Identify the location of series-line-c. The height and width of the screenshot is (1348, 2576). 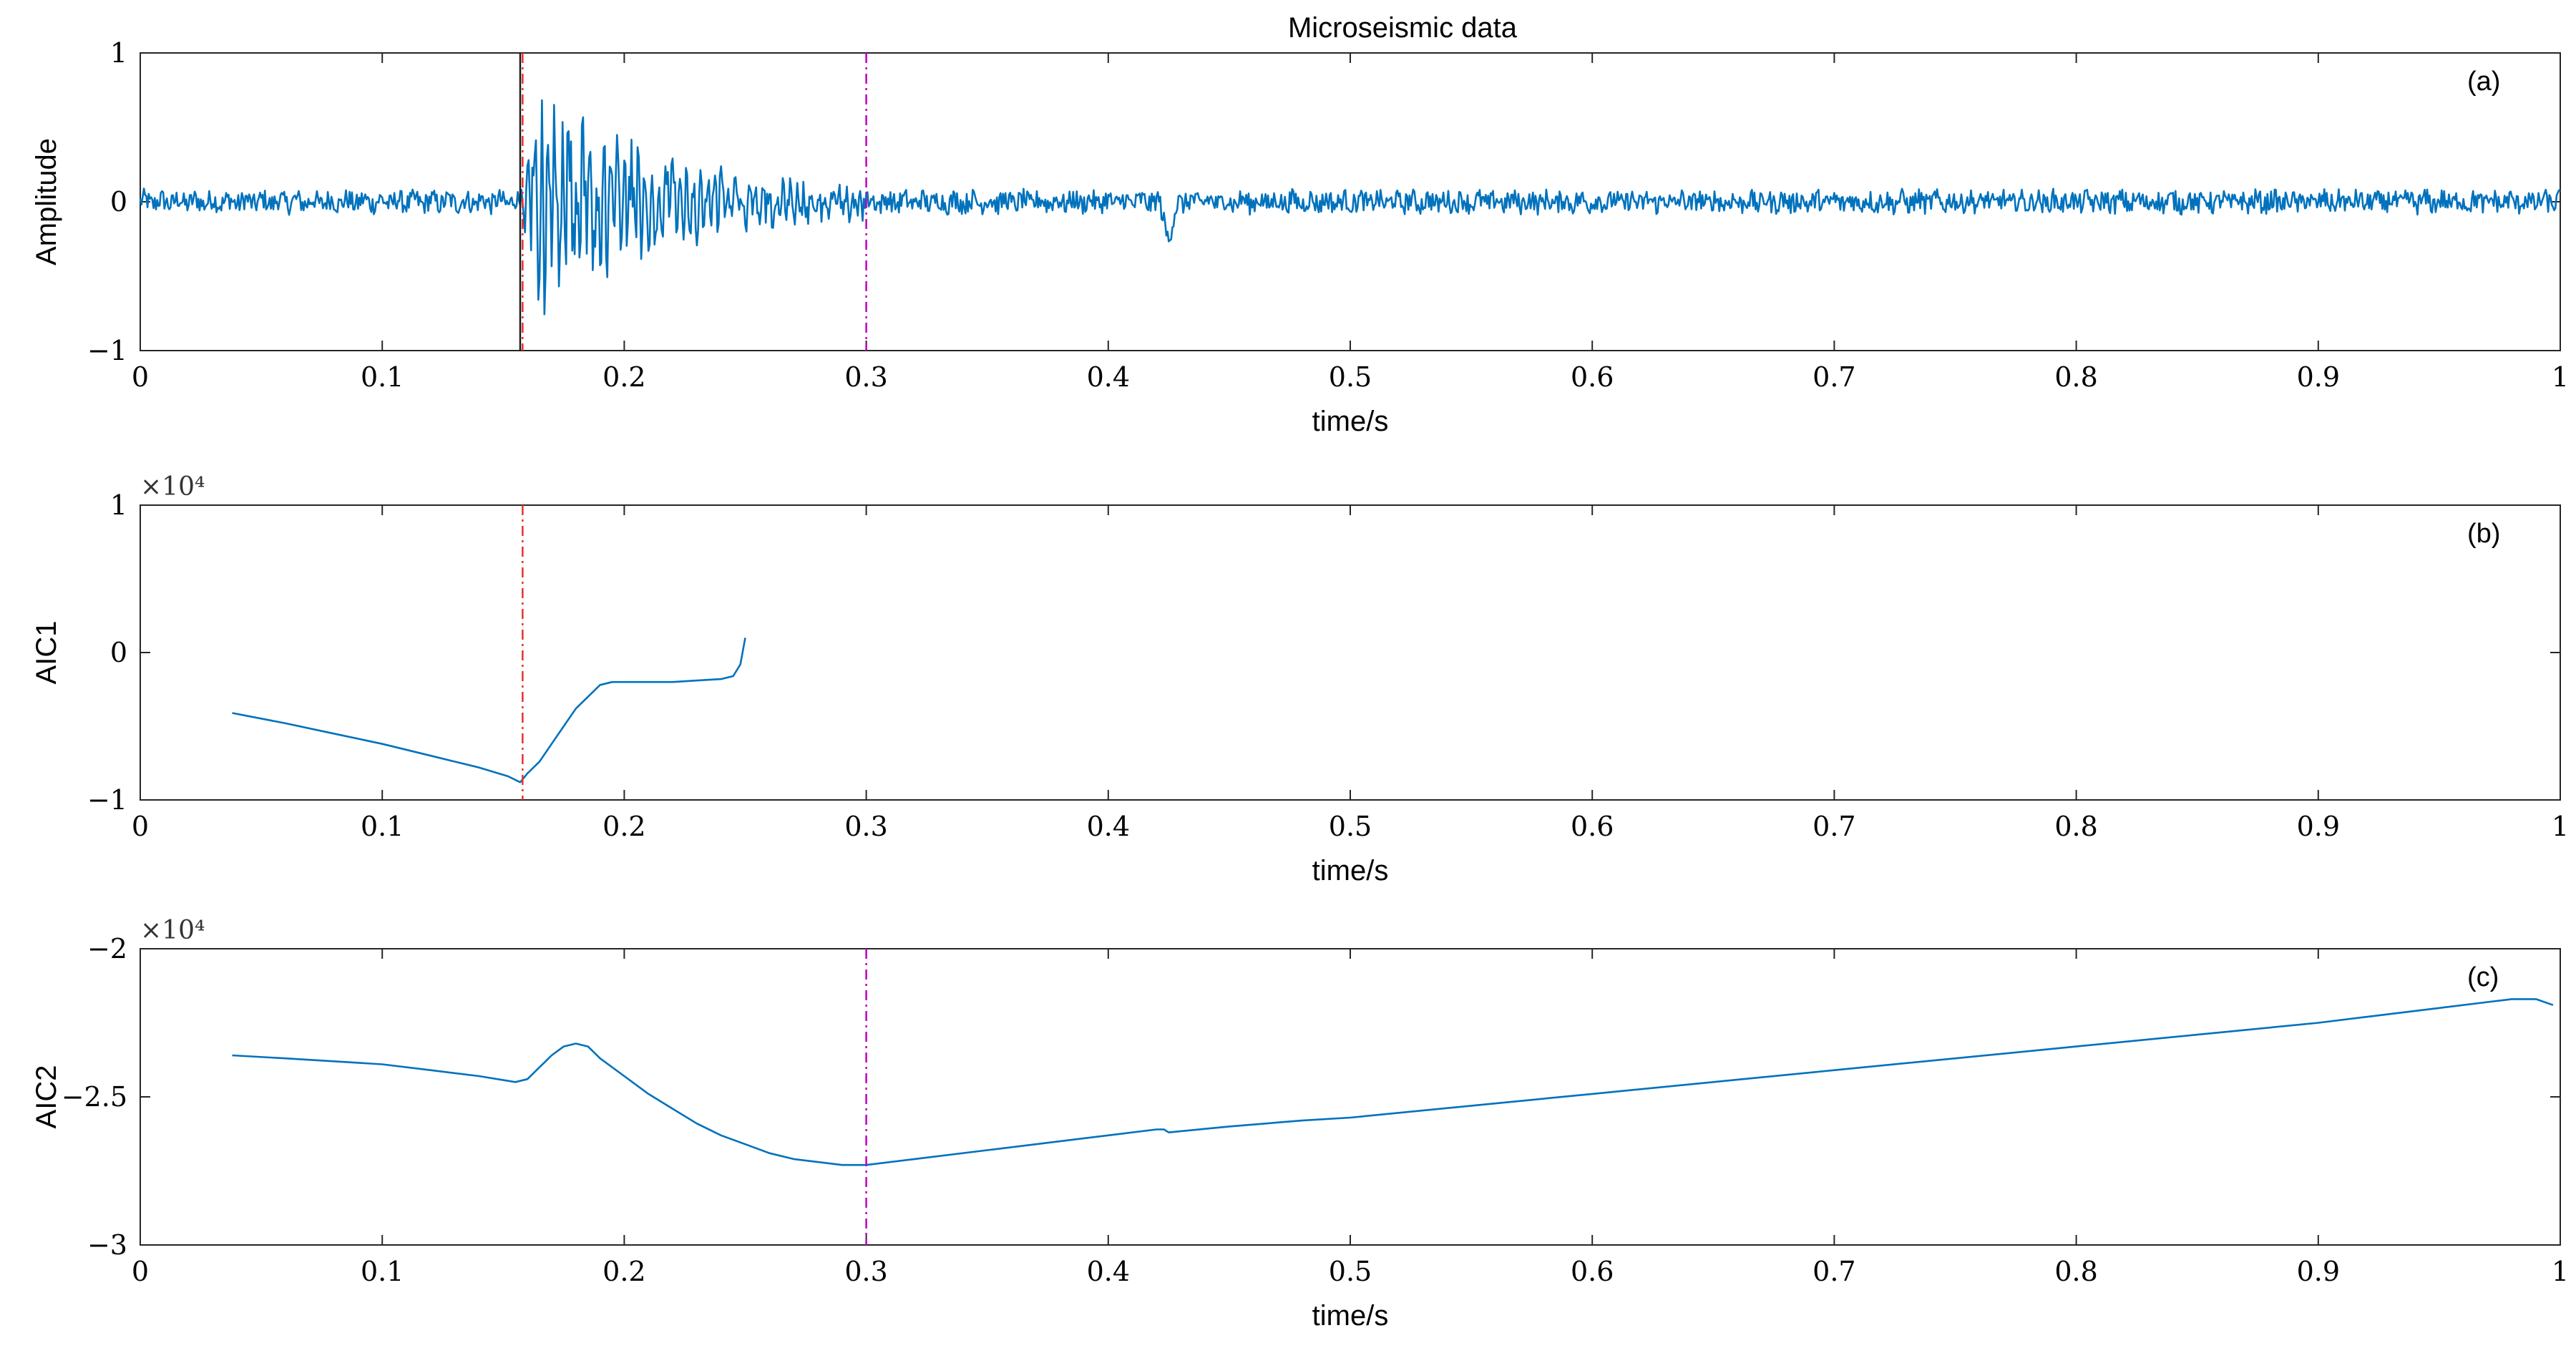
(1393, 1082).